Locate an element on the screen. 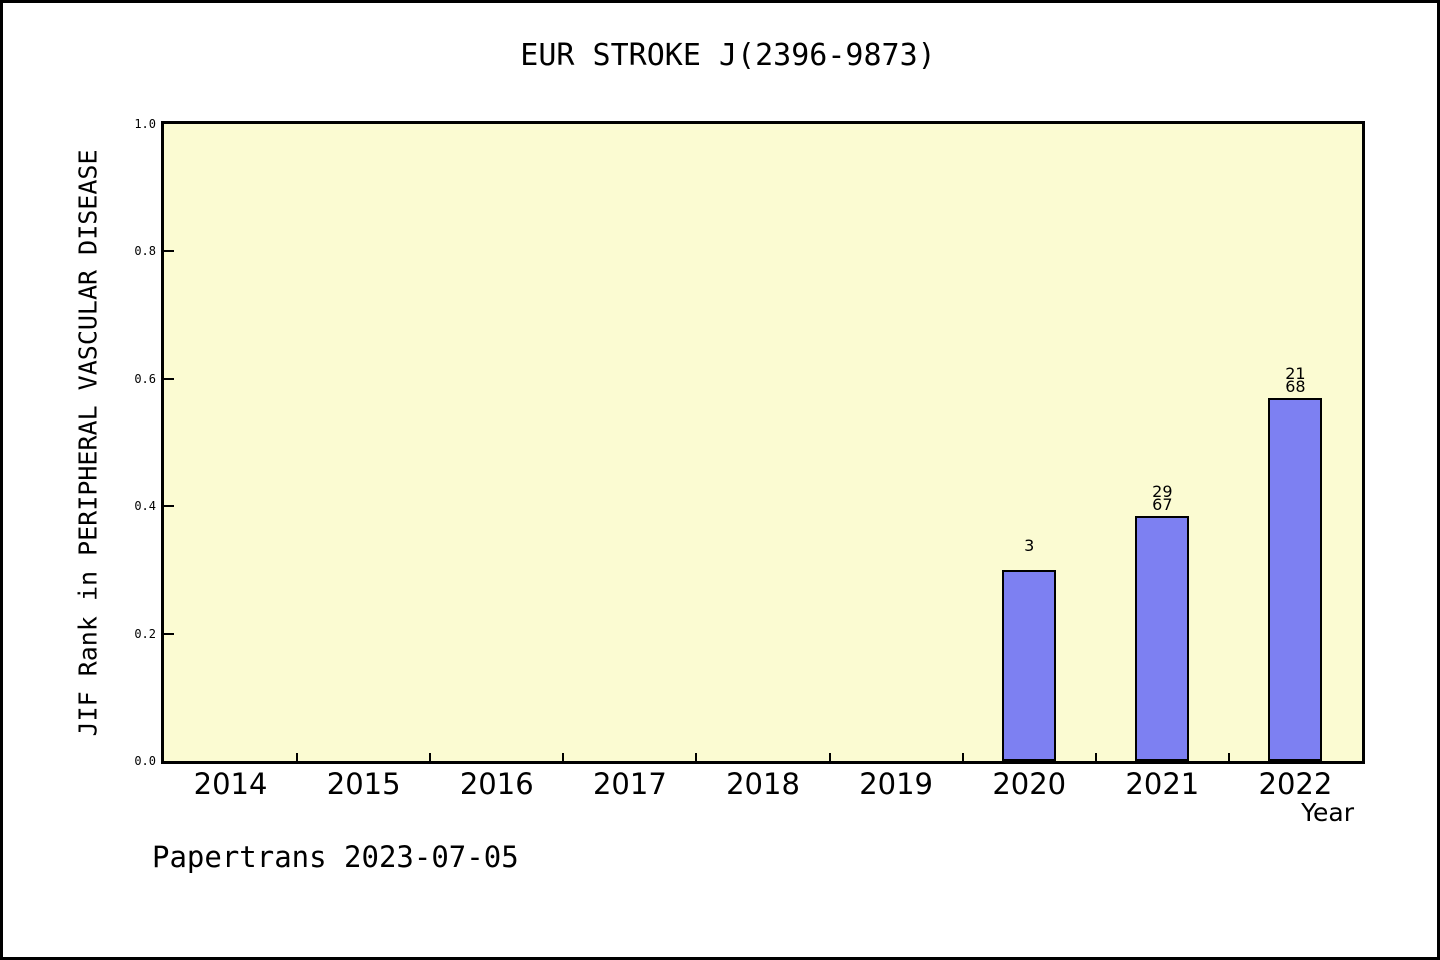 This screenshot has width=1440, height=960. chart-title: EUR STROKE J(2396-9873) is located at coordinates (728, 55).